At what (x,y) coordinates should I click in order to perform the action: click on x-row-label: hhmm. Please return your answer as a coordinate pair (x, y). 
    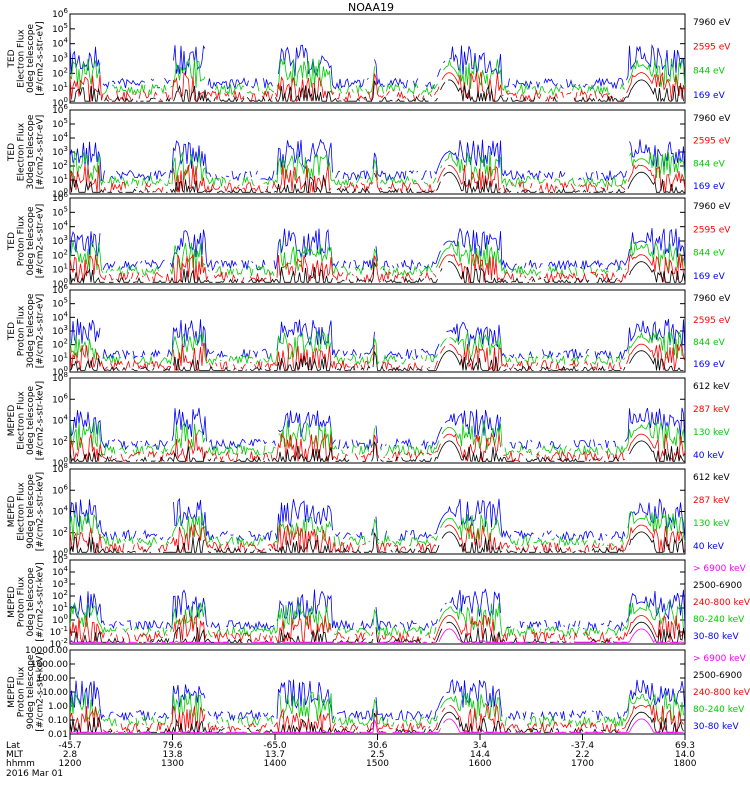
    Looking at the image, I should click on (20, 764).